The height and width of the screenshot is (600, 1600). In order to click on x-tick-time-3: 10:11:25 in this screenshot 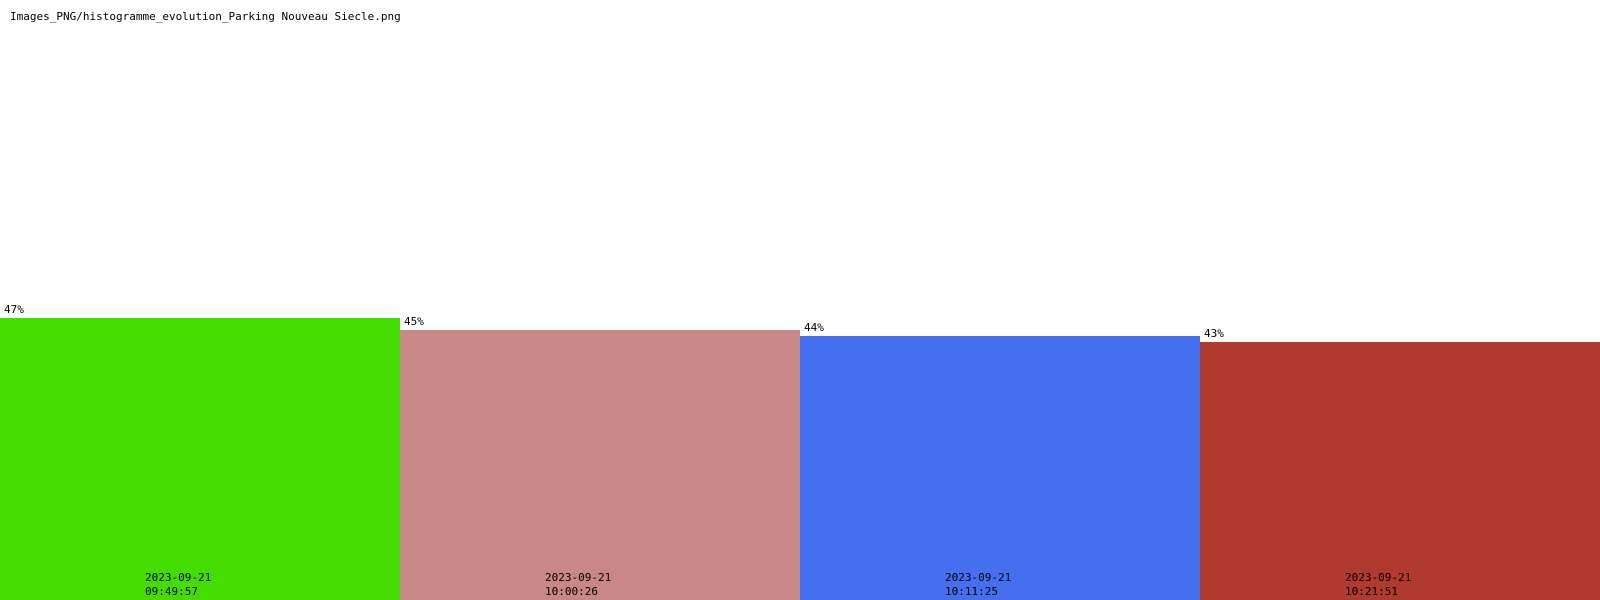, I will do `click(971, 591)`.